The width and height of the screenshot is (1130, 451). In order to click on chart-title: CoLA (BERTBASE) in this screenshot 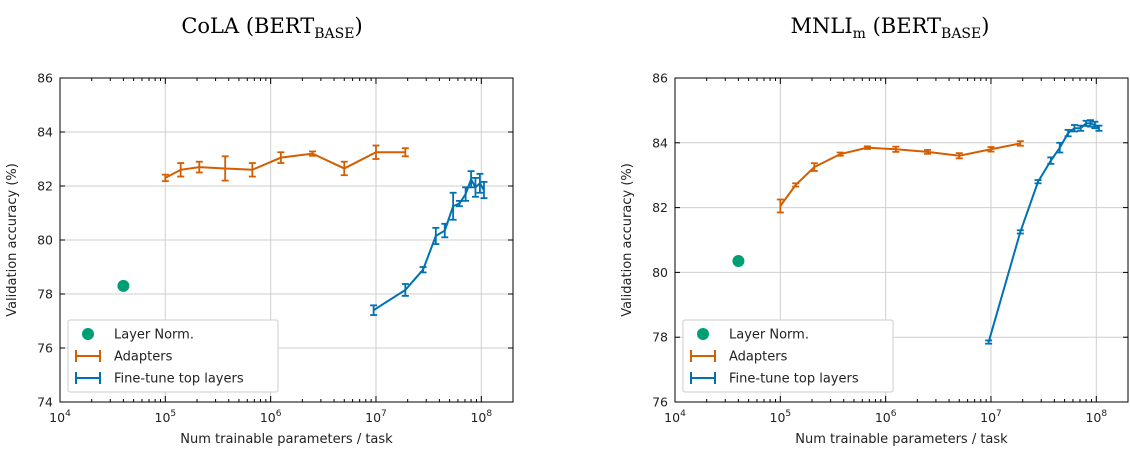, I will do `click(271, 28)`.